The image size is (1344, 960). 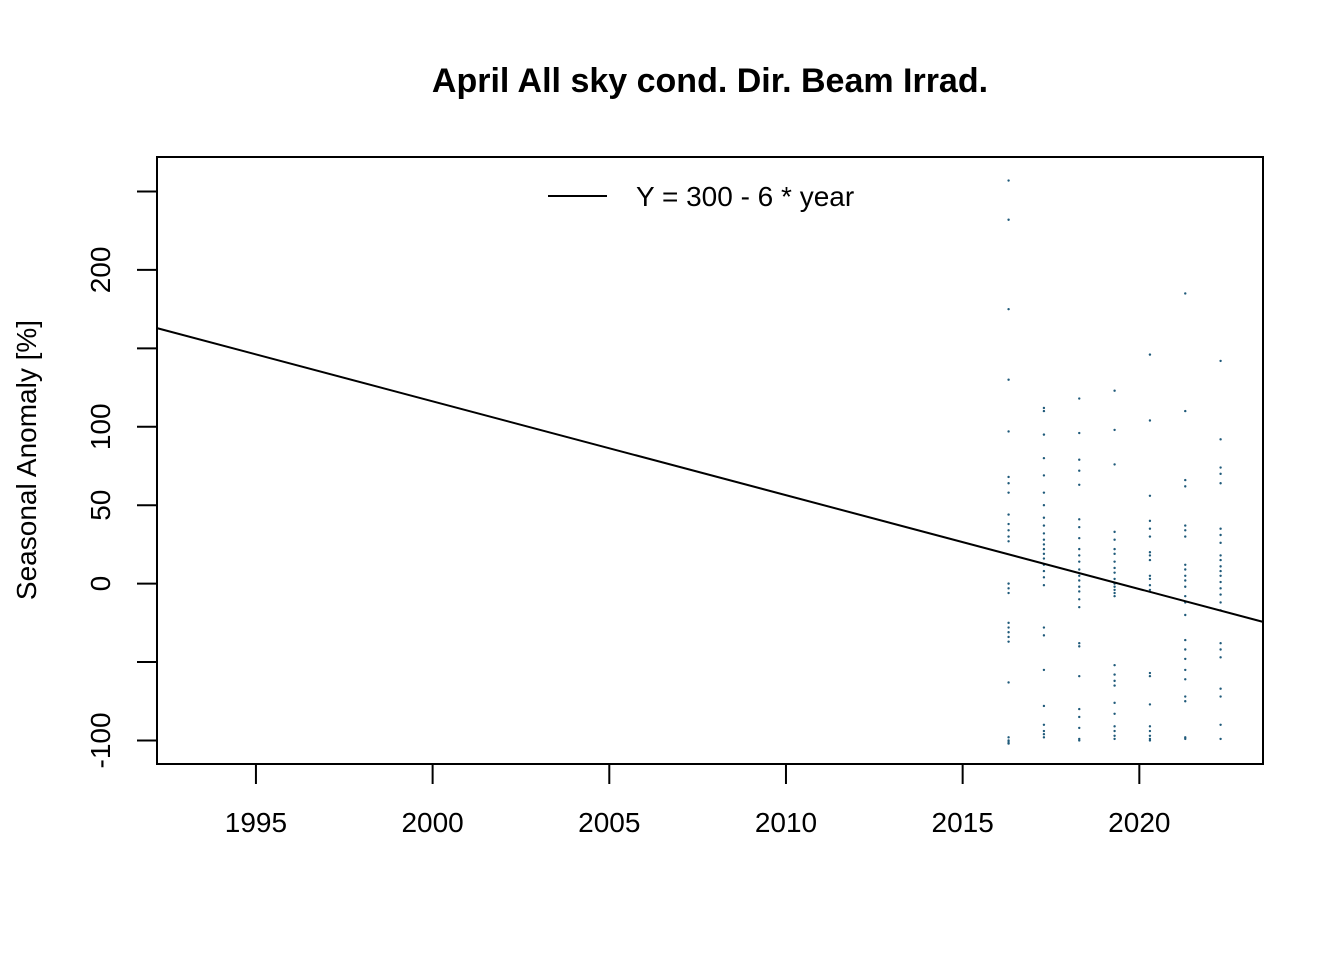 What do you see at coordinates (100, 426) in the screenshot?
I see `y-tick-label: 100` at bounding box center [100, 426].